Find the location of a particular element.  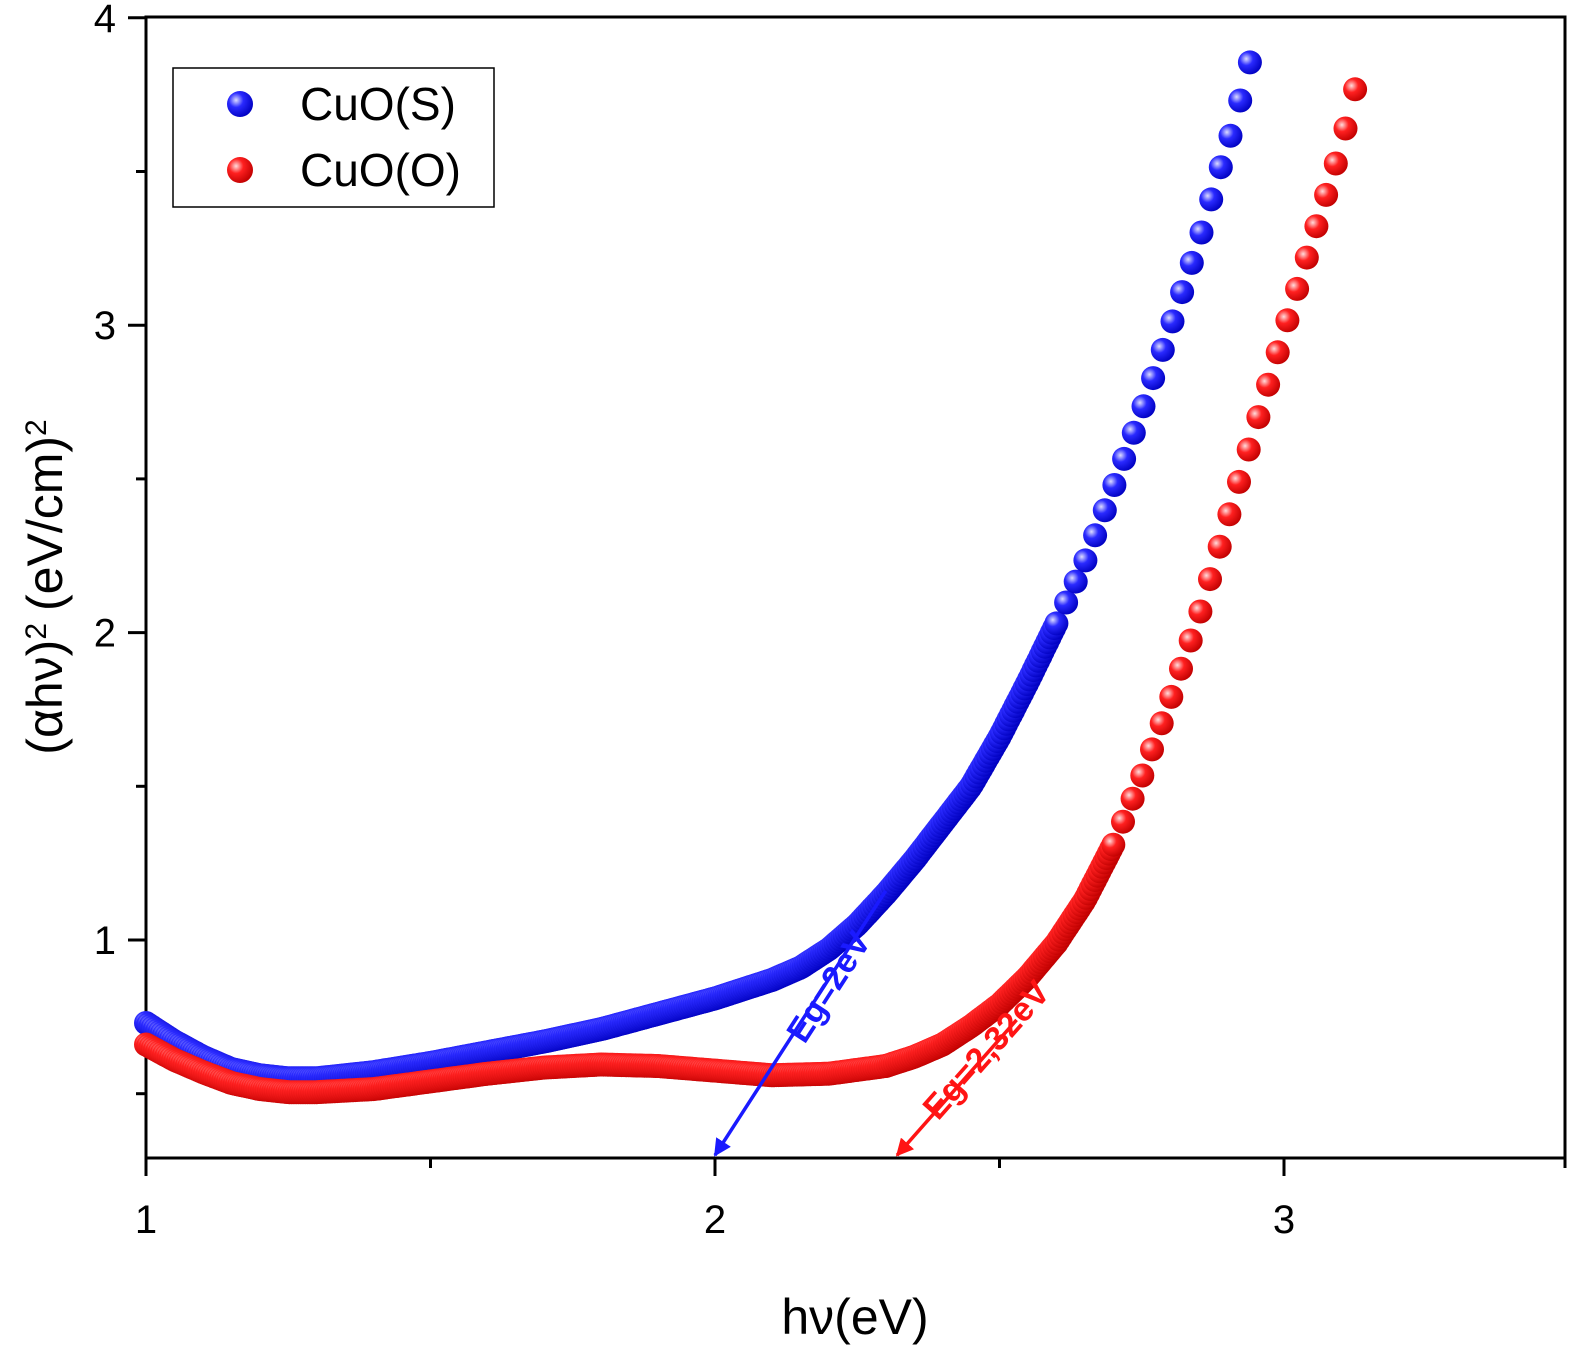

y-axis-title-main: (αhν) is located at coordinates (45, 697).